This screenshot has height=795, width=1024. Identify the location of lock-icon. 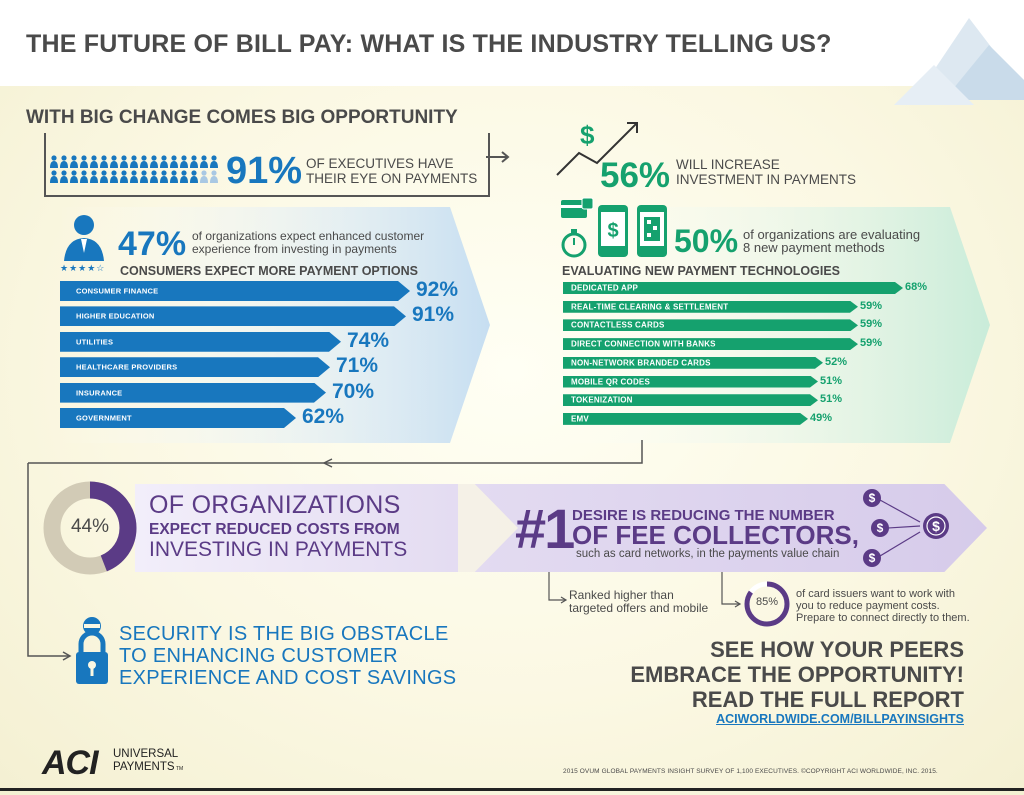
(92, 650).